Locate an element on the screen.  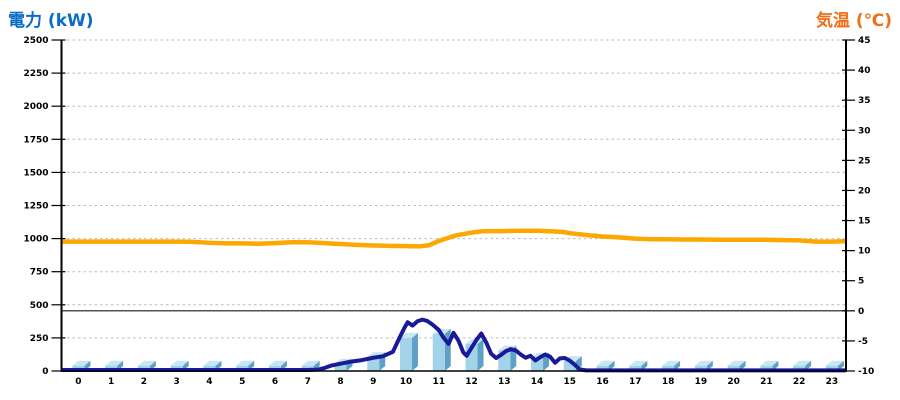
left-axis-title: 電力 (kW) is located at coordinates (51, 21).